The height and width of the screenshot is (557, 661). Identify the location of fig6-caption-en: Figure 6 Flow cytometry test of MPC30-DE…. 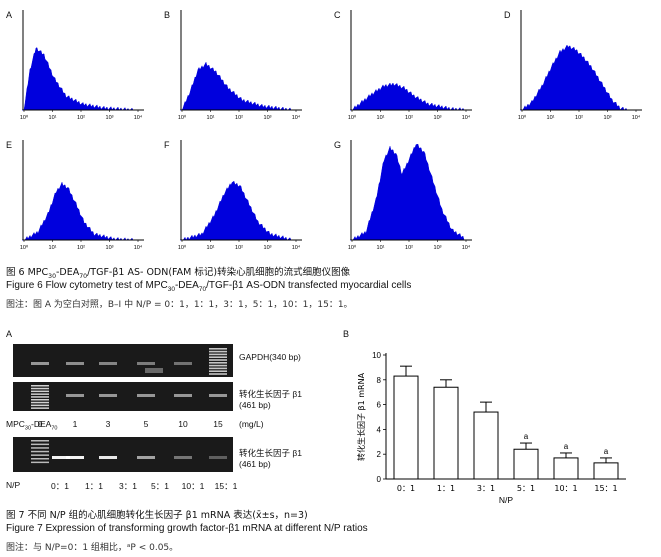
(209, 286).